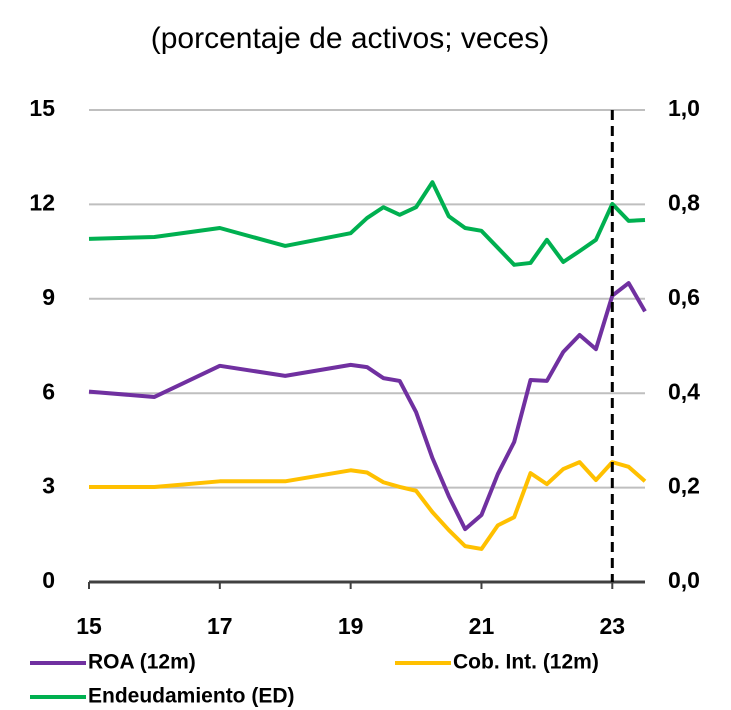 This screenshot has height=710, width=731. Describe the element at coordinates (350, 38) in the screenshot. I see `chart-title: (porcentaje de activos; veces)` at that location.